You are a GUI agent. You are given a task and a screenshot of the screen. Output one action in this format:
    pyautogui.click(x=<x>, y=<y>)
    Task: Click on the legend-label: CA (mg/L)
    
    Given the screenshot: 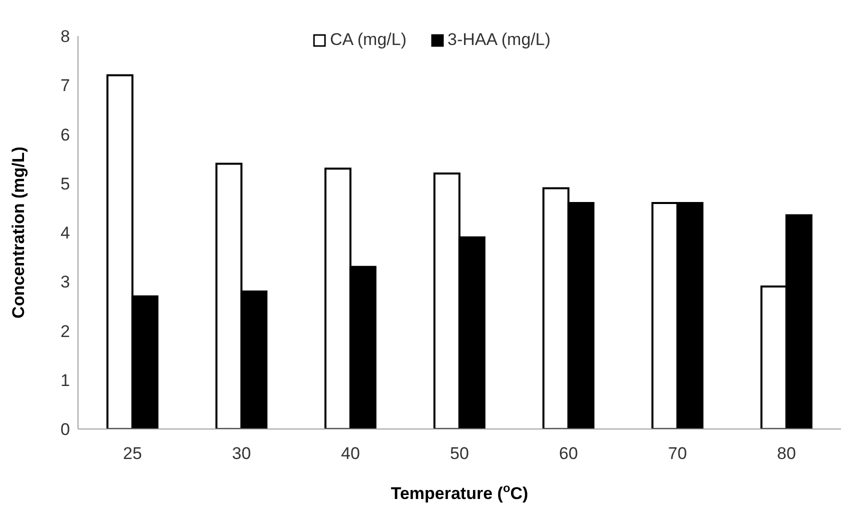 What is the action you would take?
    pyautogui.click(x=368, y=40)
    